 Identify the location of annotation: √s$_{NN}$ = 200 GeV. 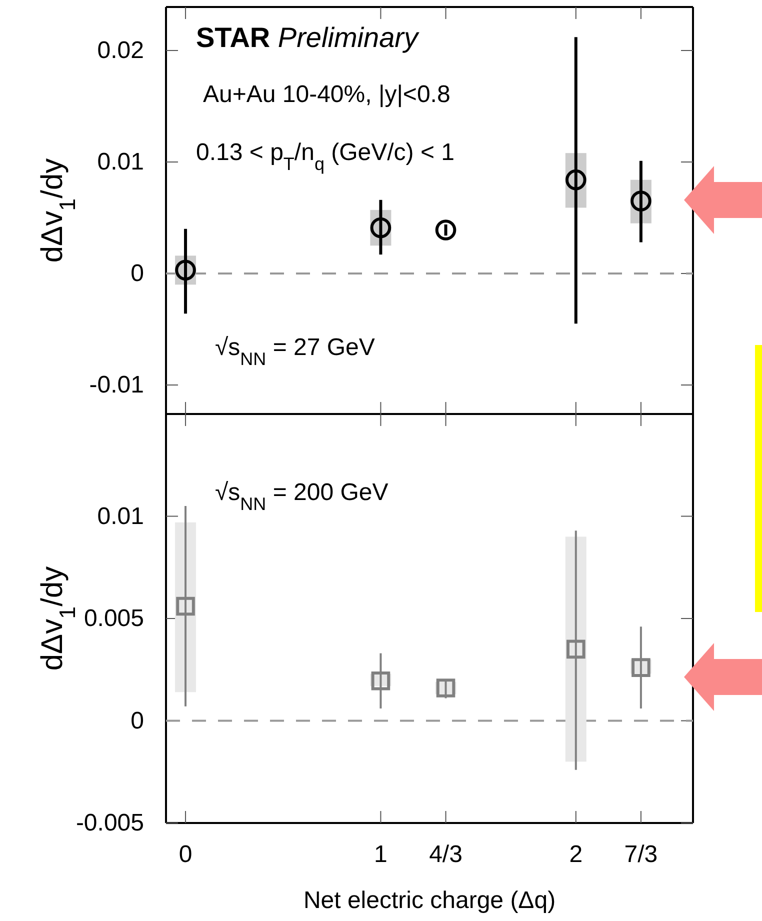
(301, 496).